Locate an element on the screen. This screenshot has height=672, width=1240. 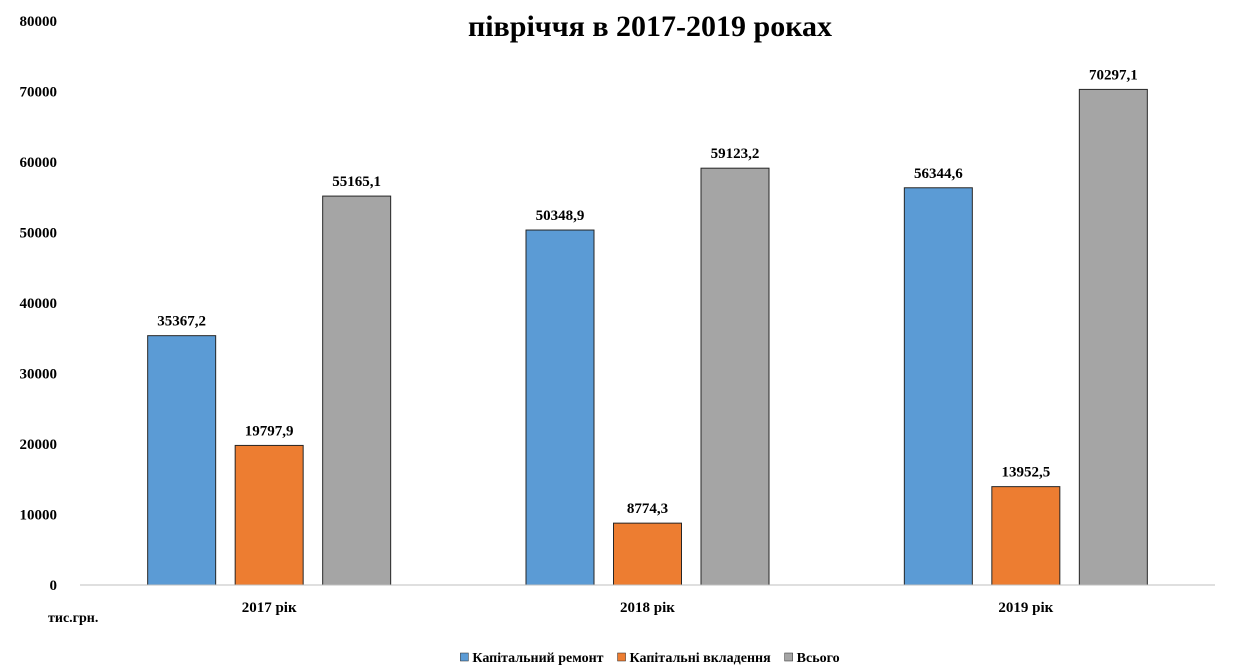
legend-label: Капітальний ремонт is located at coordinates (537, 658).